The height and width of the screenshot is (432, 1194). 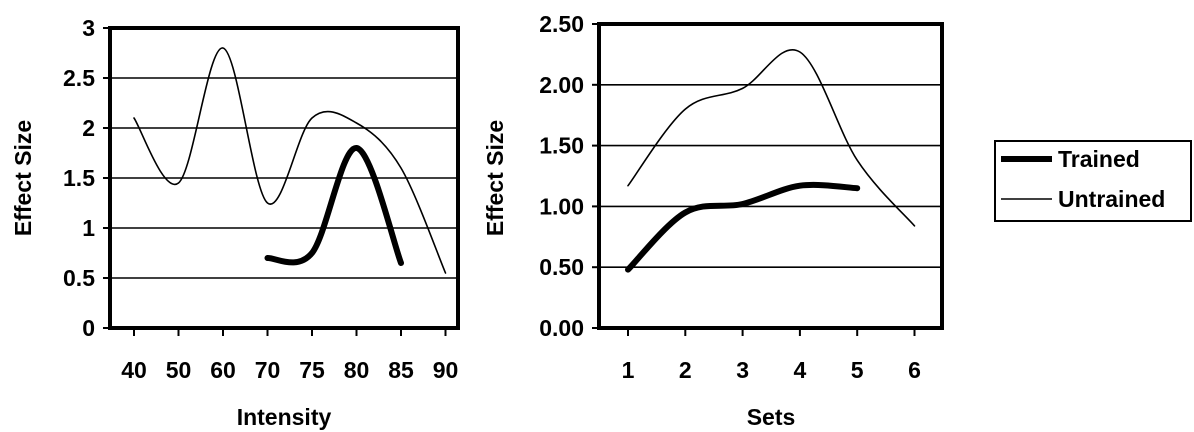 What do you see at coordinates (685, 370) in the screenshot?
I see `x-tick-label: 2` at bounding box center [685, 370].